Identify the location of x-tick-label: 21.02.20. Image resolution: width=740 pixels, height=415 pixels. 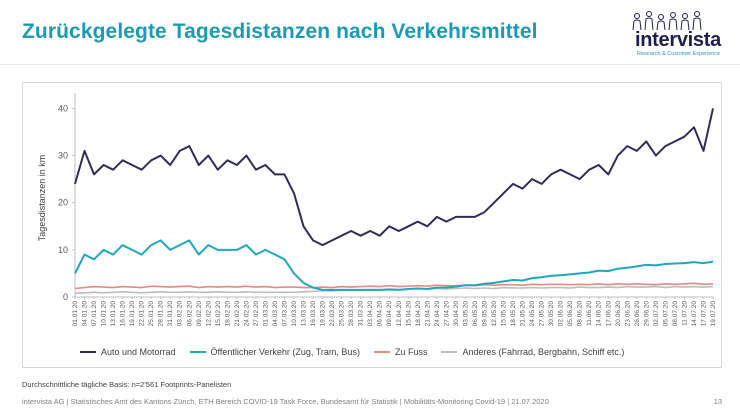
(237, 314).